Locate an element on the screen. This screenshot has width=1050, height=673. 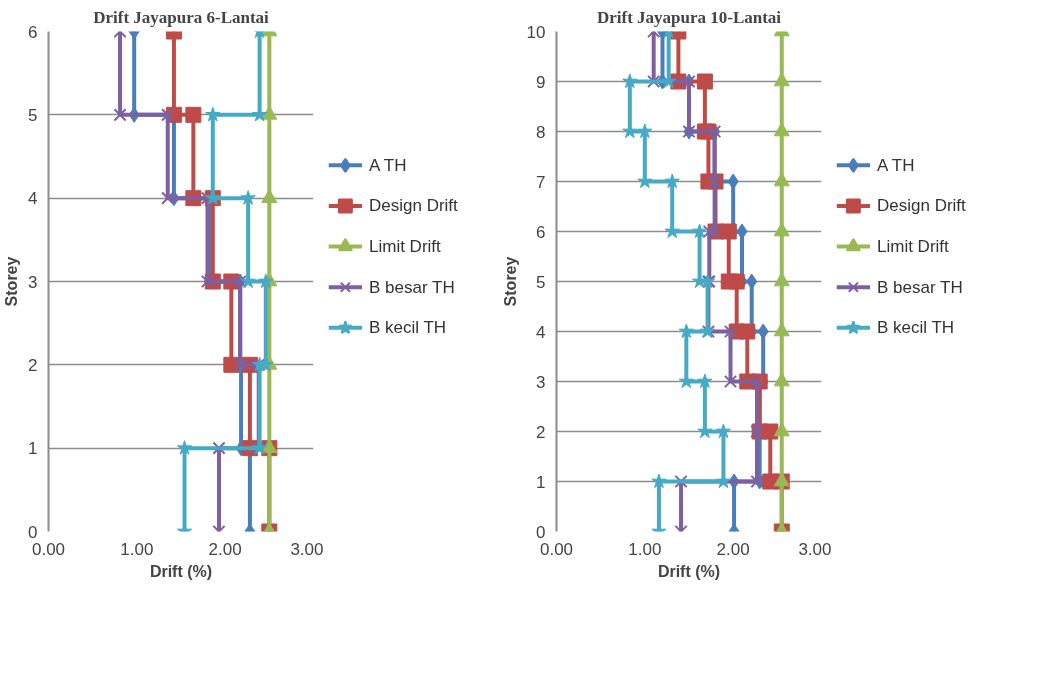
y-tick-label: 7 is located at coordinates (541, 182).